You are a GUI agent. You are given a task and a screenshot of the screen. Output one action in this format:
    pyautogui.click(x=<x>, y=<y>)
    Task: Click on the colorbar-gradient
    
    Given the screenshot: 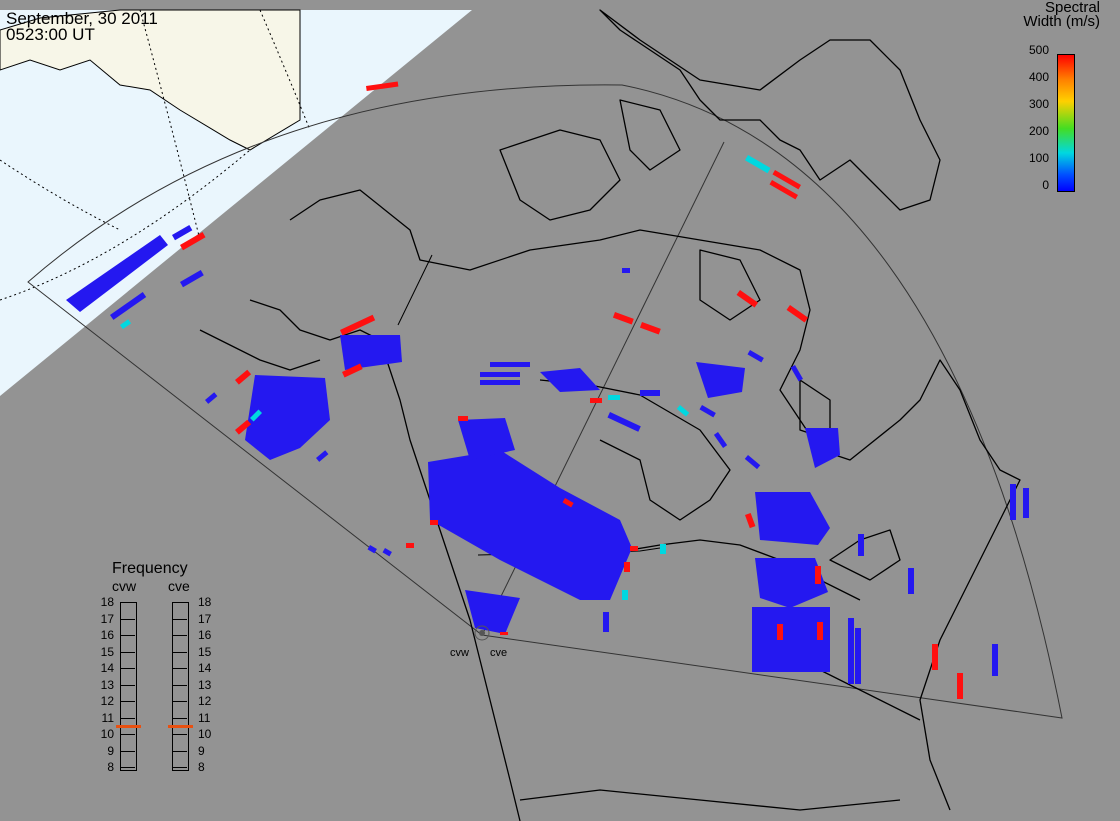 What is the action you would take?
    pyautogui.click(x=1066, y=123)
    